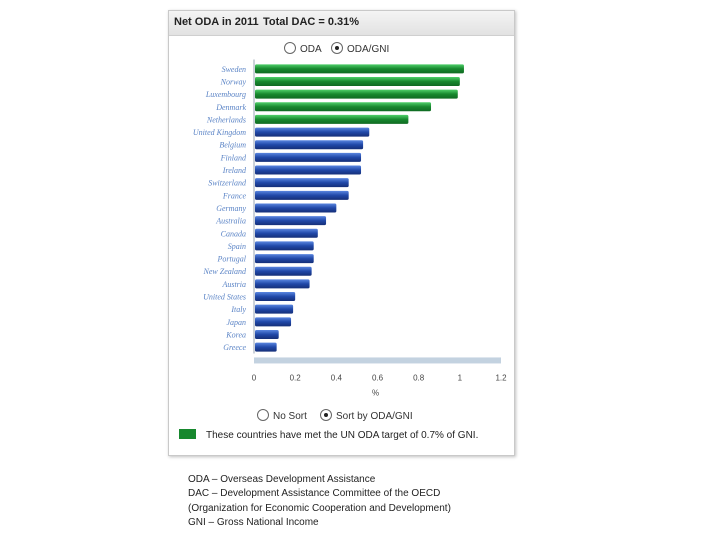  I want to click on radio-oda-gni: ODA/GNI, so click(360, 48).